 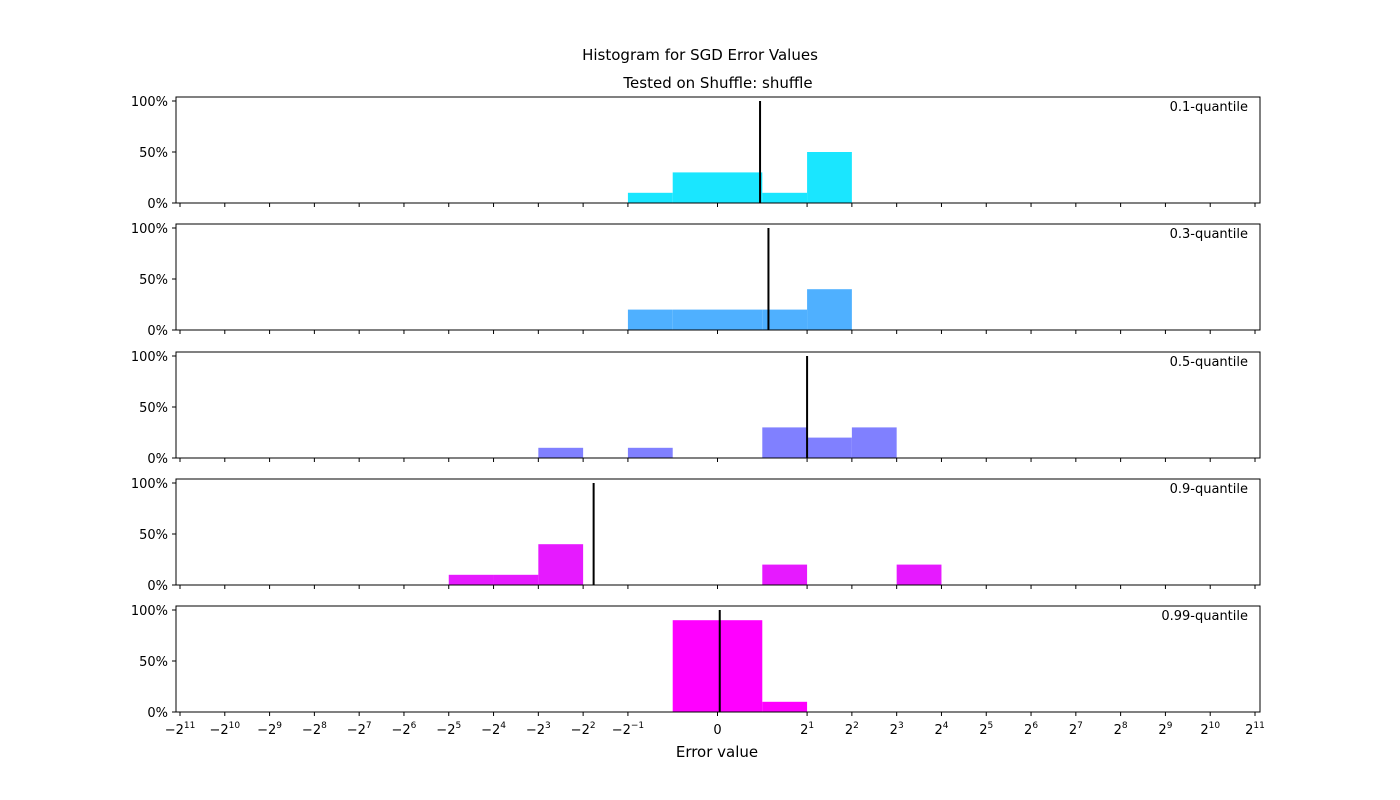 What do you see at coordinates (448, 729) in the screenshot?
I see `x-tick-label: −25` at bounding box center [448, 729].